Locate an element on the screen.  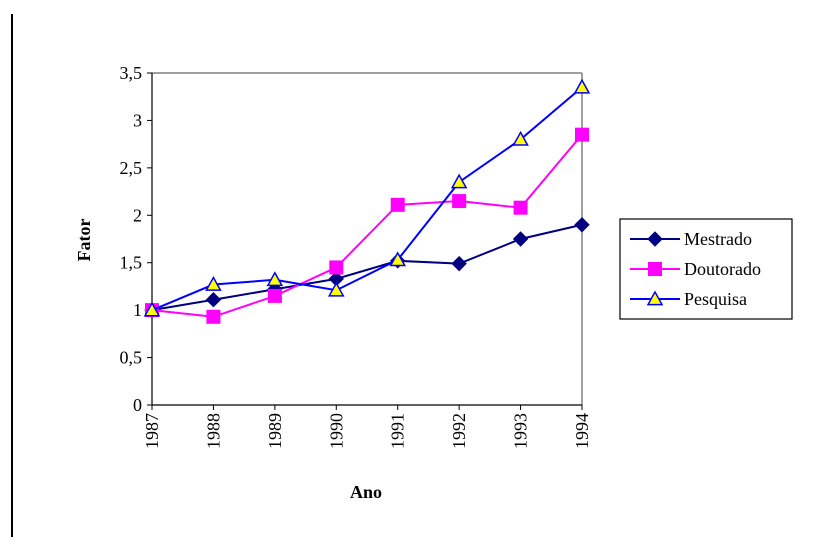
x-tick-label: 1991 is located at coordinates (398, 431).